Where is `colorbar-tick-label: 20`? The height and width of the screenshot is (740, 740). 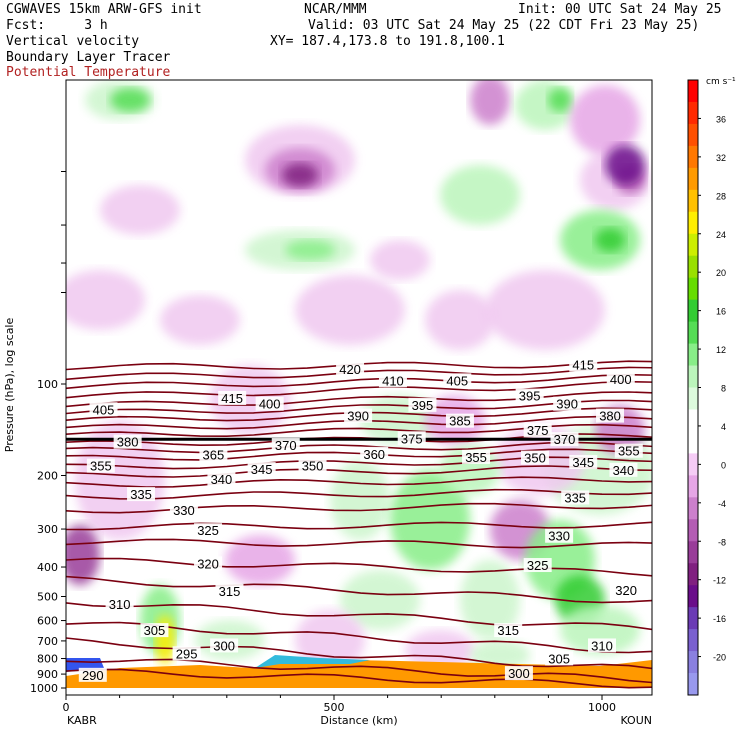 colorbar-tick-label: 20 is located at coordinates (721, 273).